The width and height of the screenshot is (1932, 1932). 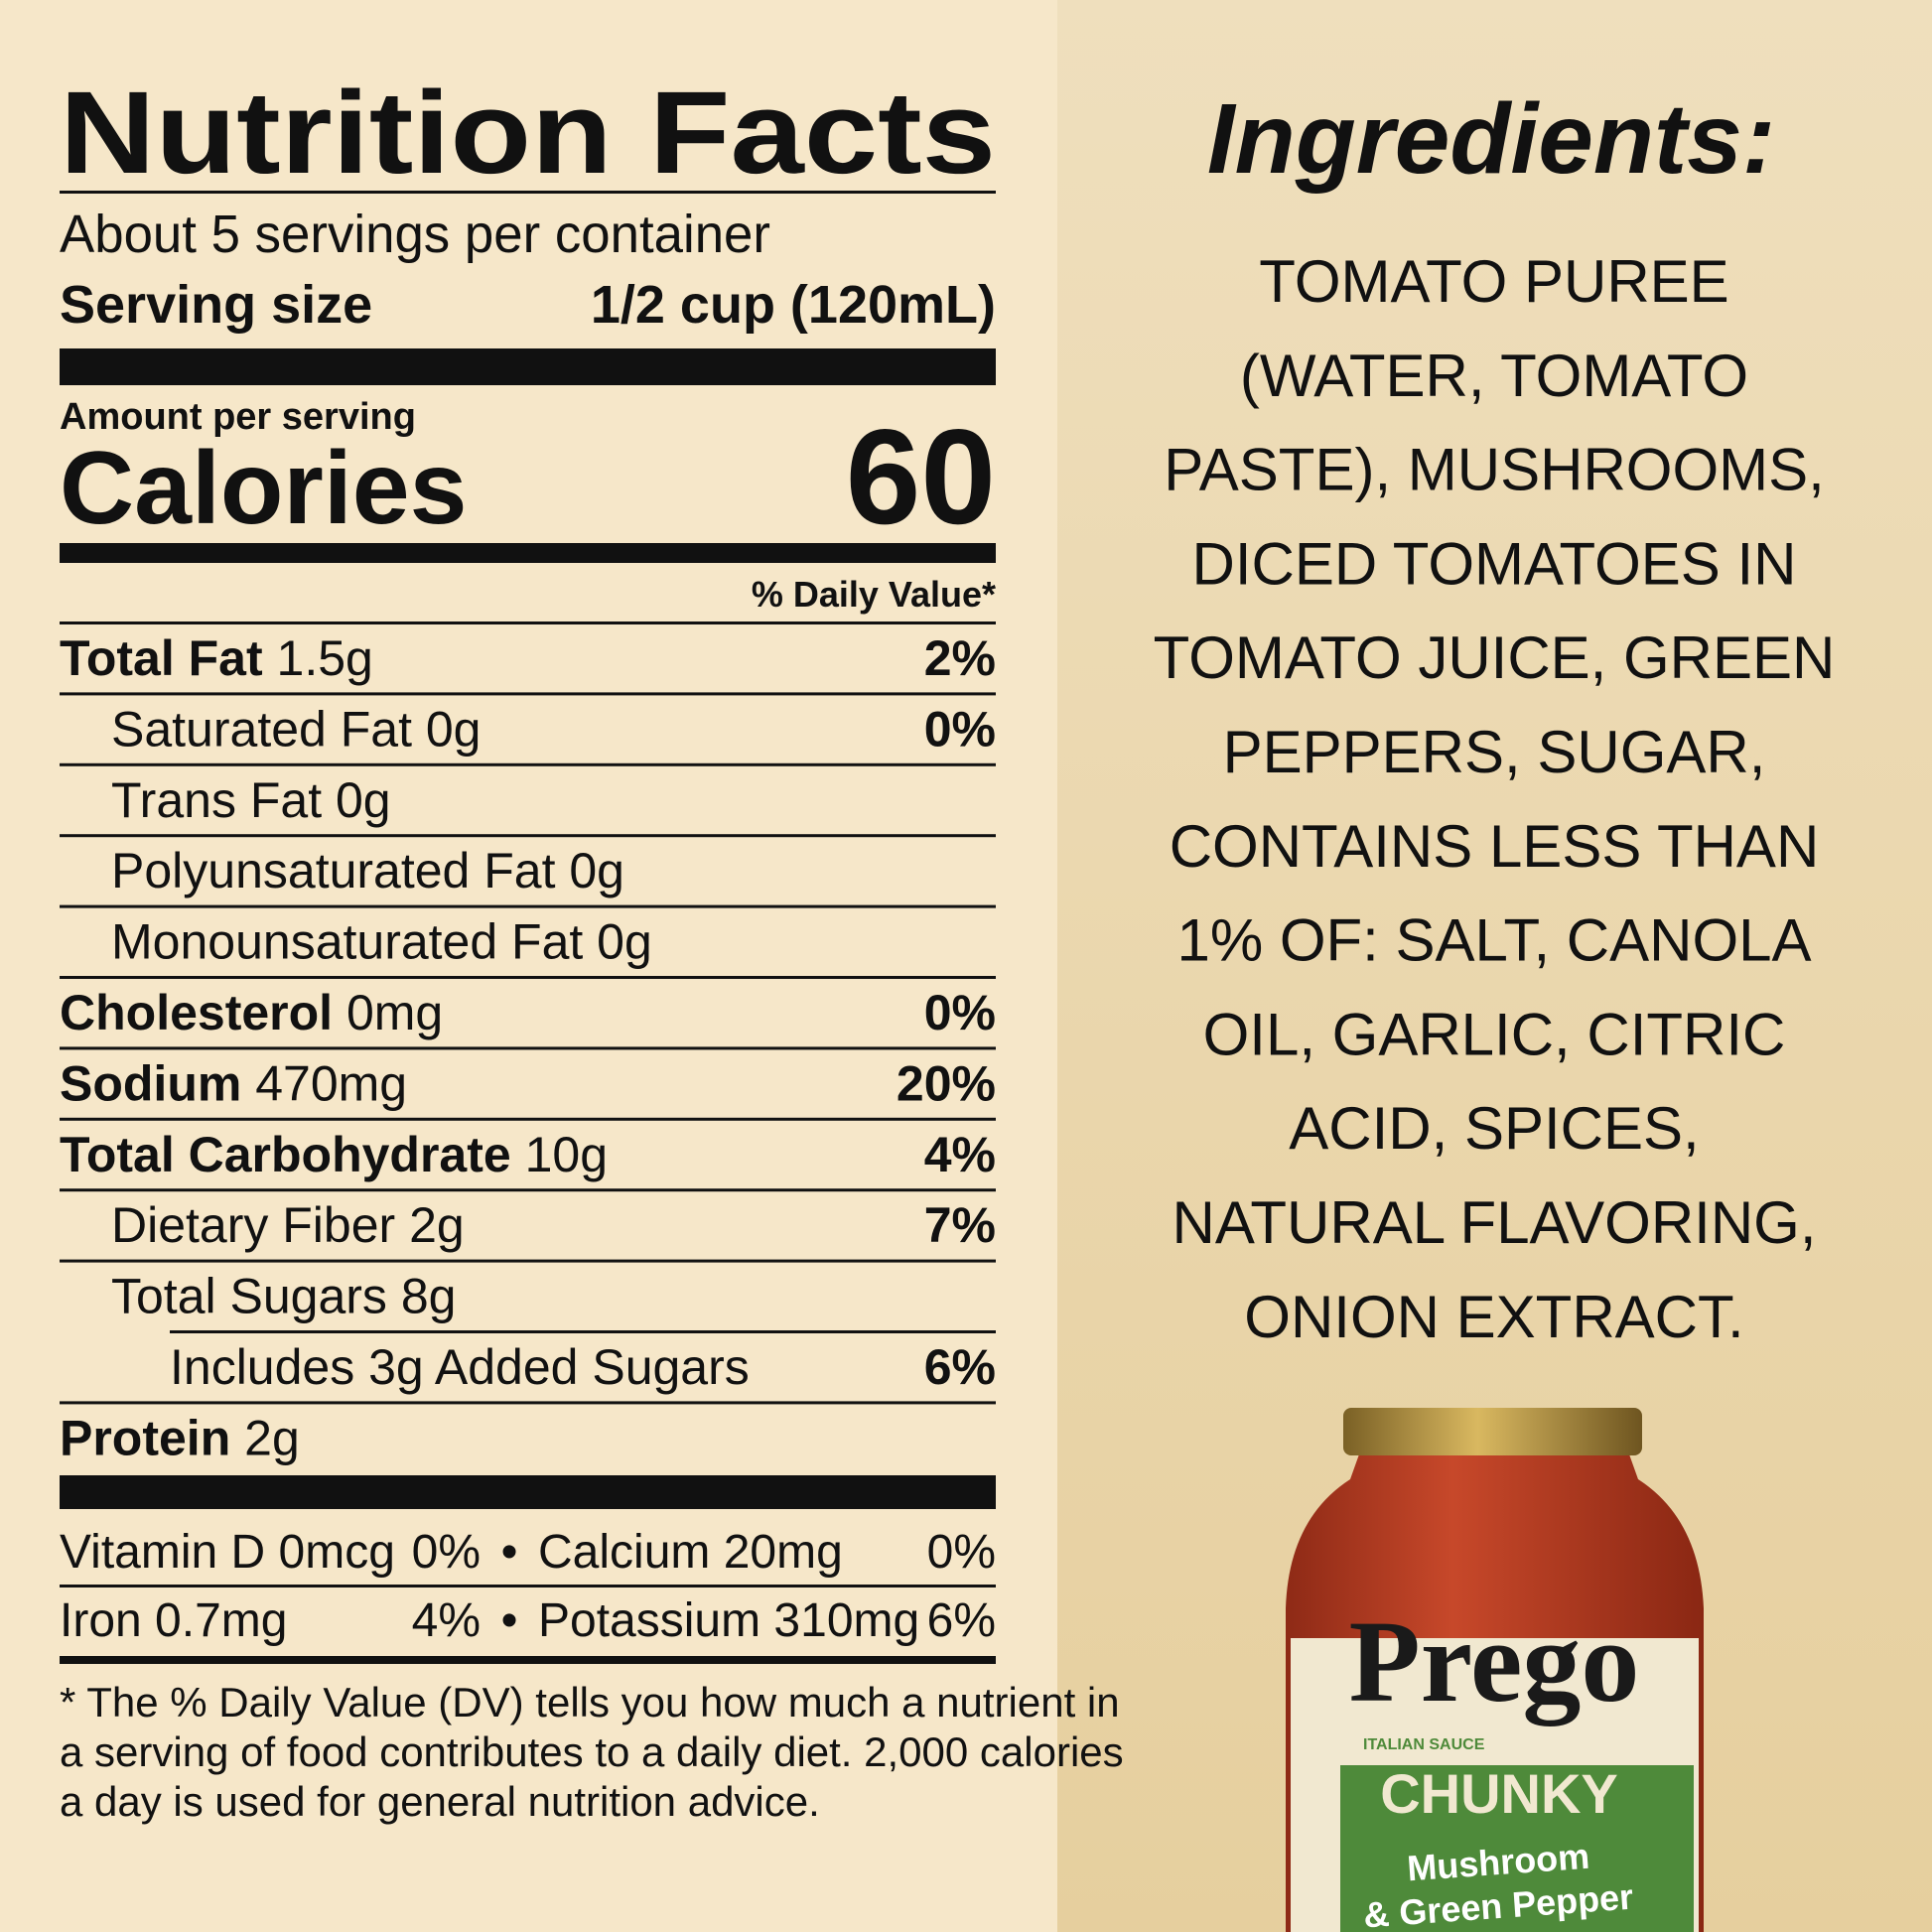 What do you see at coordinates (145, 1438) in the screenshot?
I see `nutrient-name: Protein` at bounding box center [145, 1438].